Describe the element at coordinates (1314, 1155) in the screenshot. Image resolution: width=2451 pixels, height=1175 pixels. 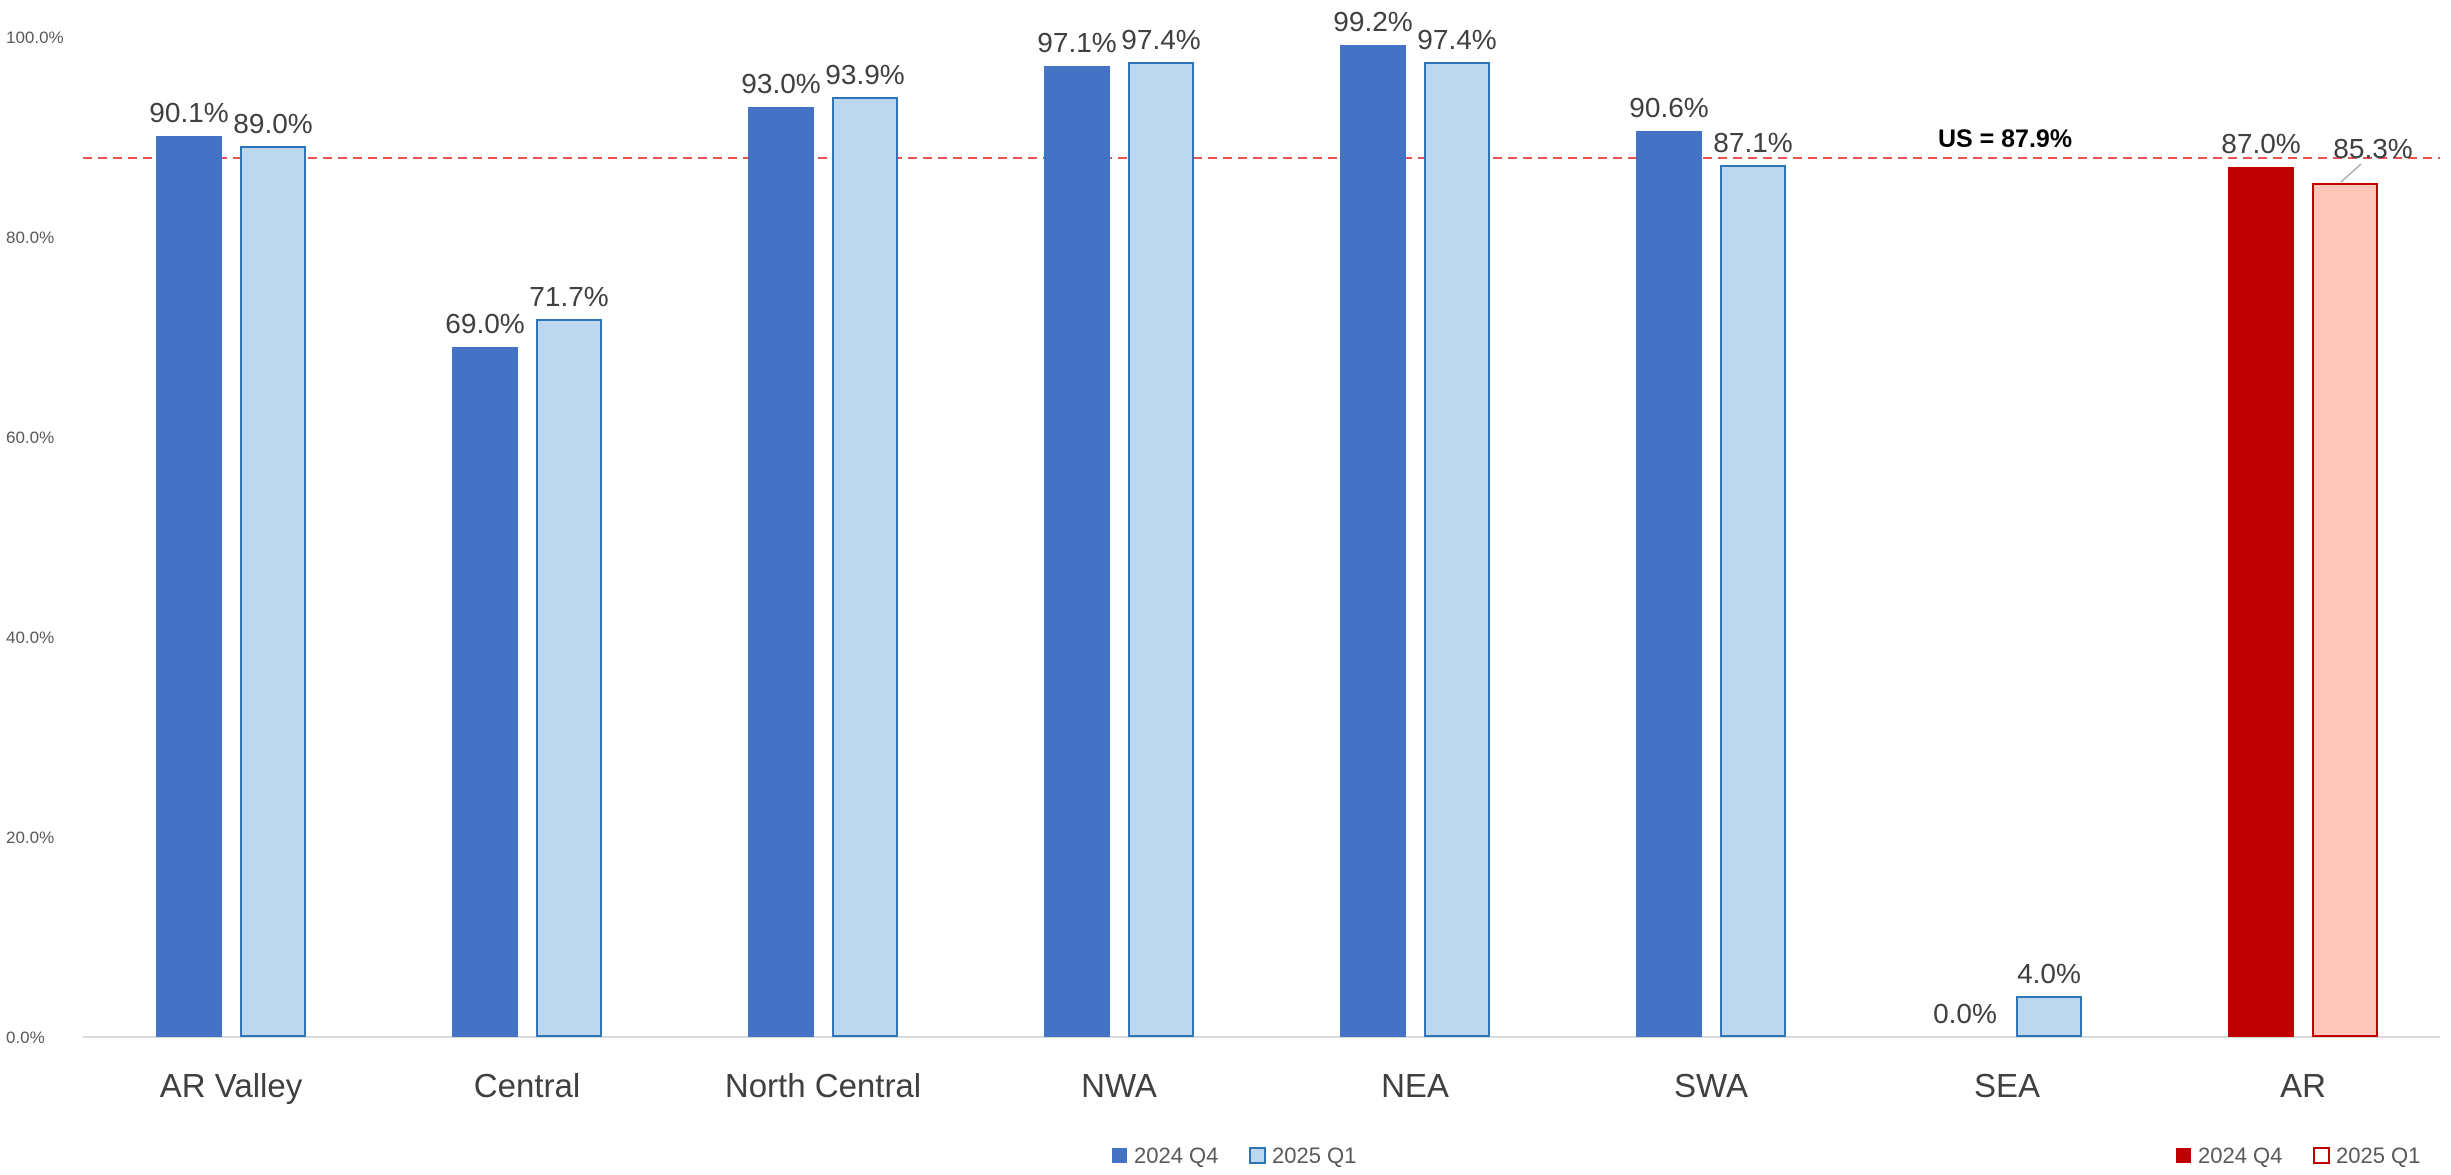
I see `legend-label-blue: 2025 Q1` at that location.